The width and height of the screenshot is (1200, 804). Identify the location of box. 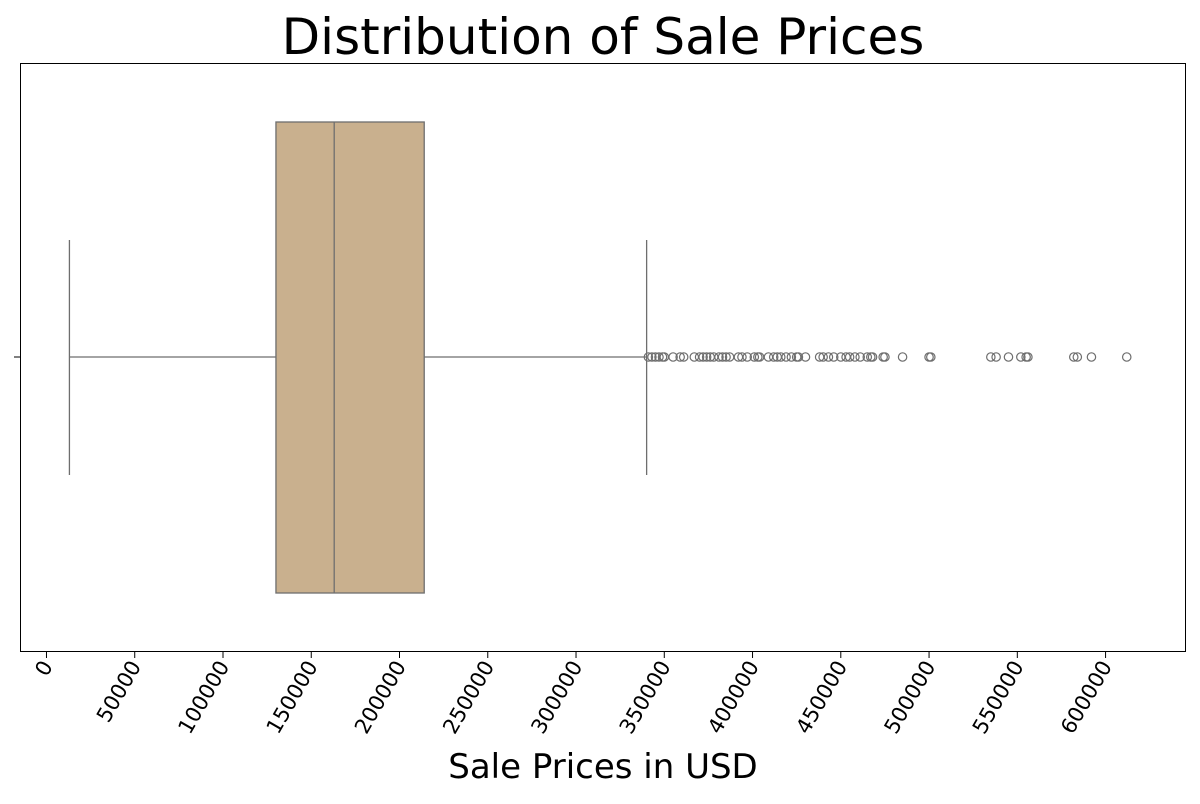
(350, 357).